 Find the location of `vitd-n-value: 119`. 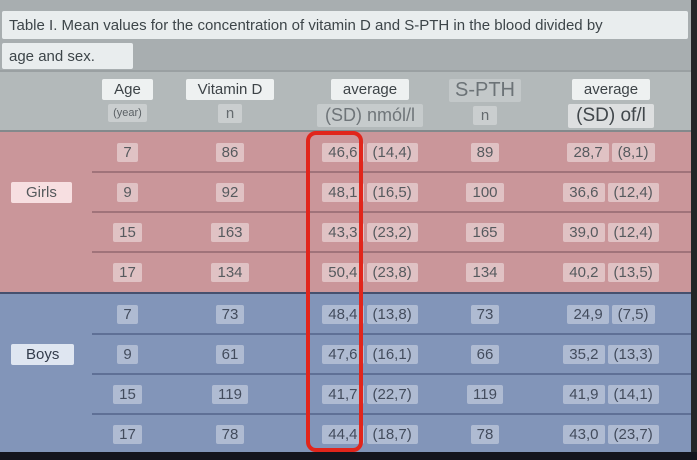

vitd-n-value: 119 is located at coordinates (230, 394).